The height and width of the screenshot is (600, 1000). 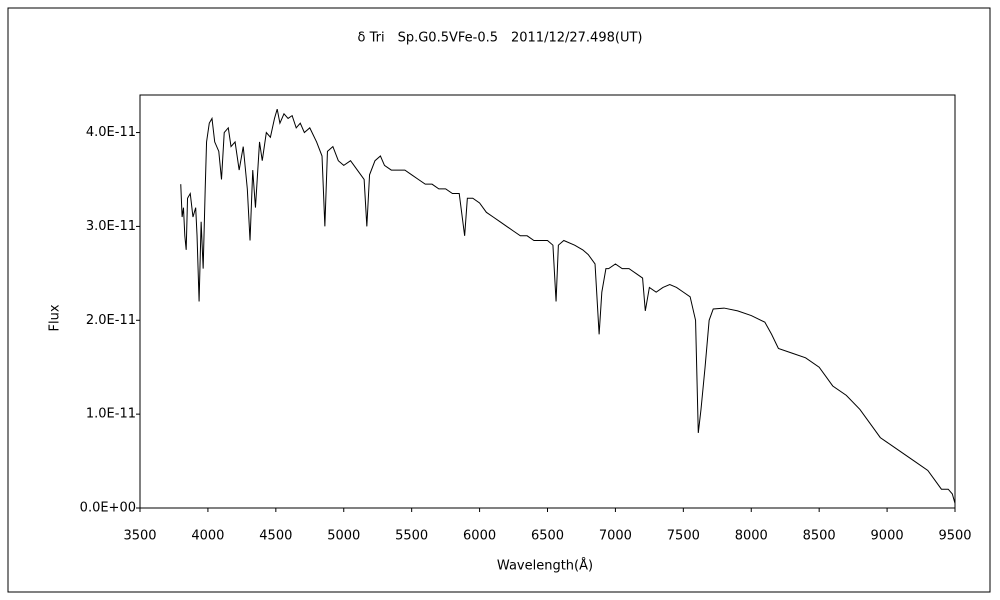 What do you see at coordinates (343, 536) in the screenshot?
I see `x-tick-label: 5000` at bounding box center [343, 536].